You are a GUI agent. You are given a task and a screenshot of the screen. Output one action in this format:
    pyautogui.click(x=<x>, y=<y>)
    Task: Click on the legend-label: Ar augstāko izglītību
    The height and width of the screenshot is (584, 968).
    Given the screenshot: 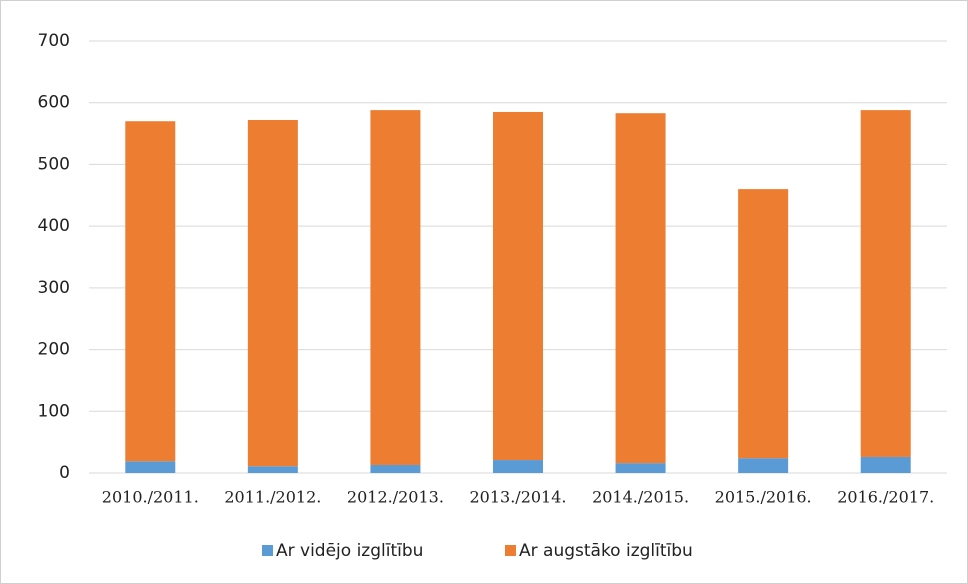 What is the action you would take?
    pyautogui.click(x=606, y=551)
    